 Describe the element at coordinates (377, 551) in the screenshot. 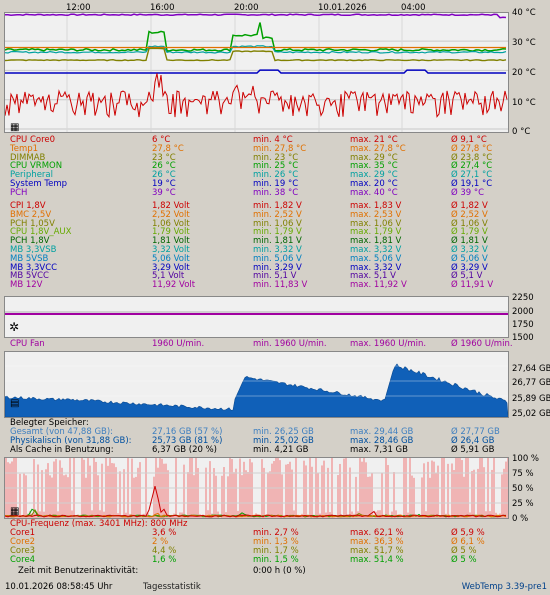

I see `cores-max: max. 51,7 %` at that location.